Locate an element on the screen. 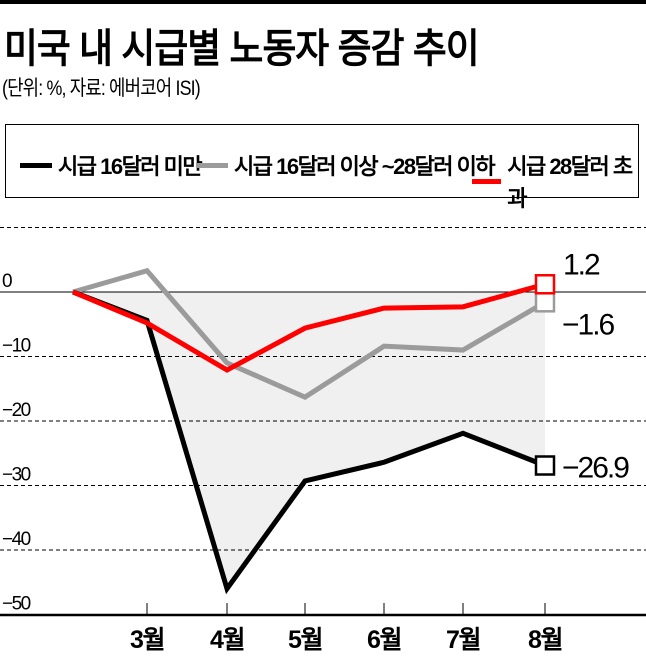  end-value-label: 1.2 is located at coordinates (581, 264).